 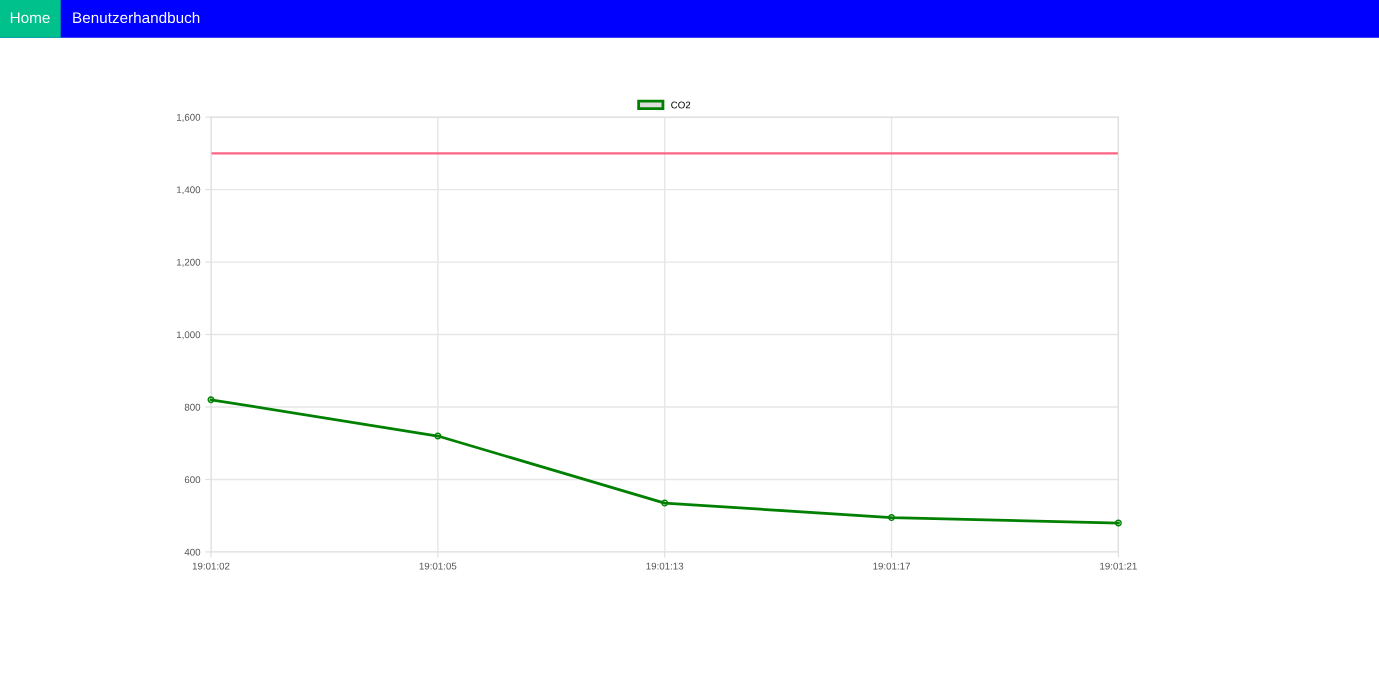 What do you see at coordinates (665, 566) in the screenshot?
I see `x-tick-label: 19:01:13` at bounding box center [665, 566].